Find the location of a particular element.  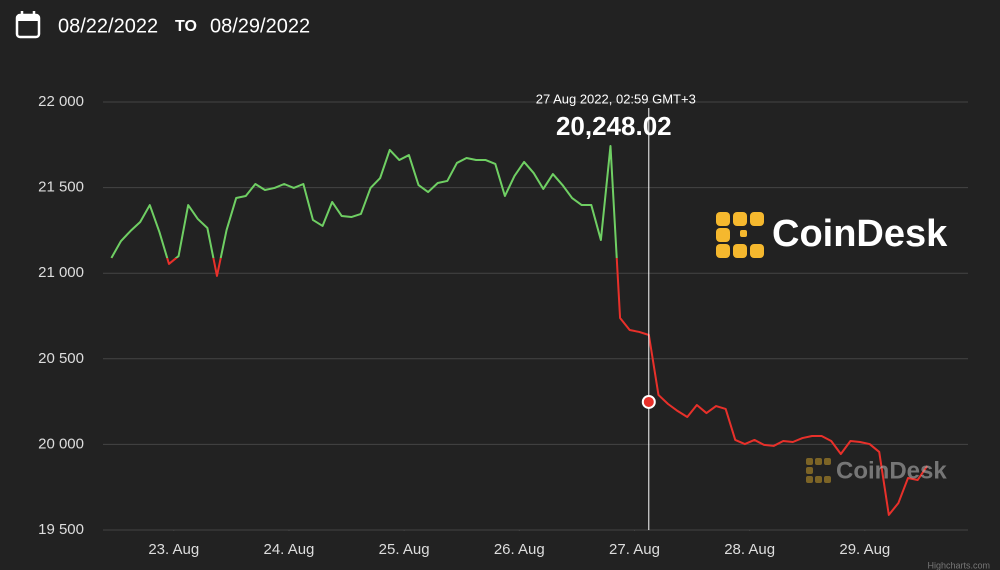

y-tick-label: 21 500 is located at coordinates (61, 187).